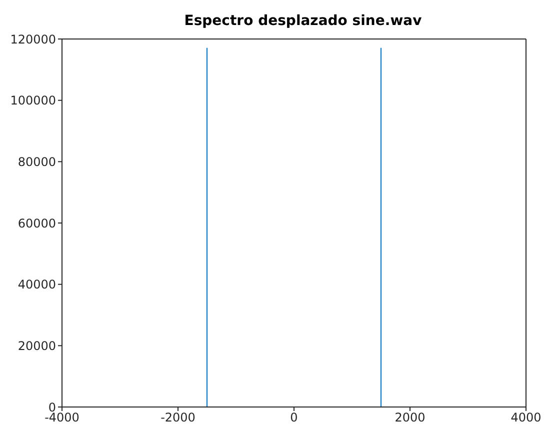 The width and height of the screenshot is (552, 435). I want to click on y-tick-label: 20000, so click(37, 345).